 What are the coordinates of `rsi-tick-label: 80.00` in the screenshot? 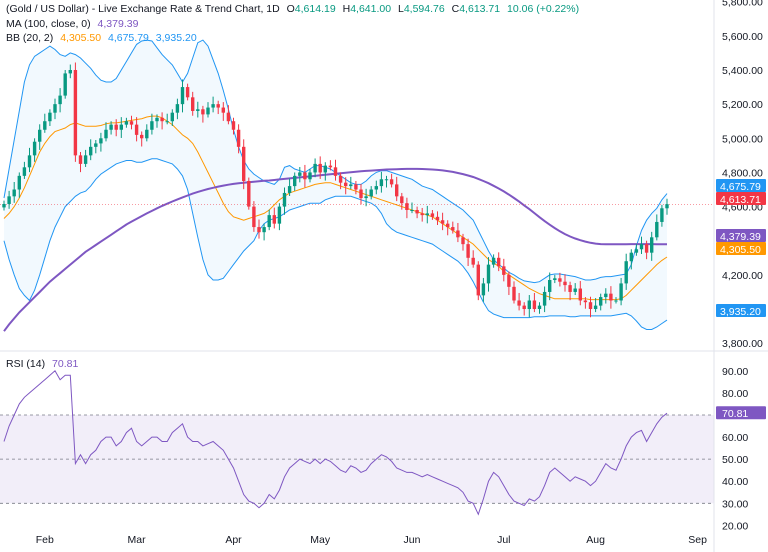 It's located at (735, 394).